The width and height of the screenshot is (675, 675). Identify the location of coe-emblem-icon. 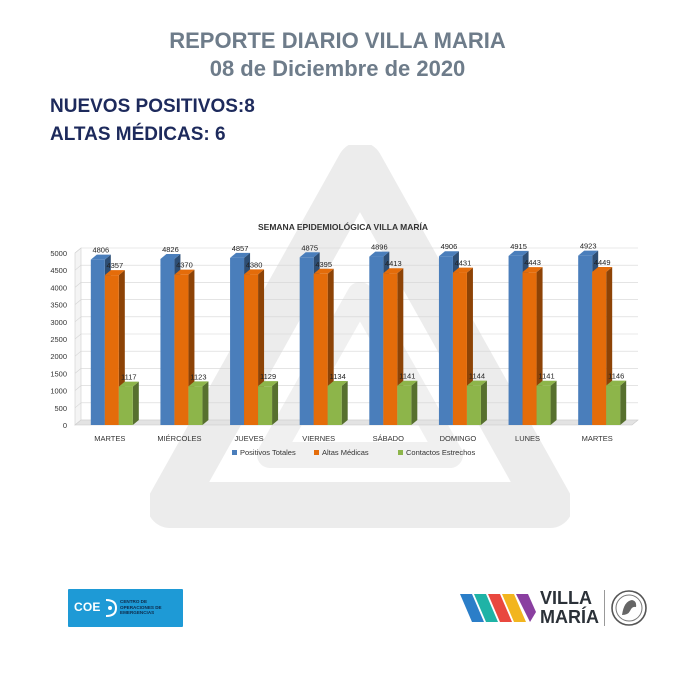
(111, 608).